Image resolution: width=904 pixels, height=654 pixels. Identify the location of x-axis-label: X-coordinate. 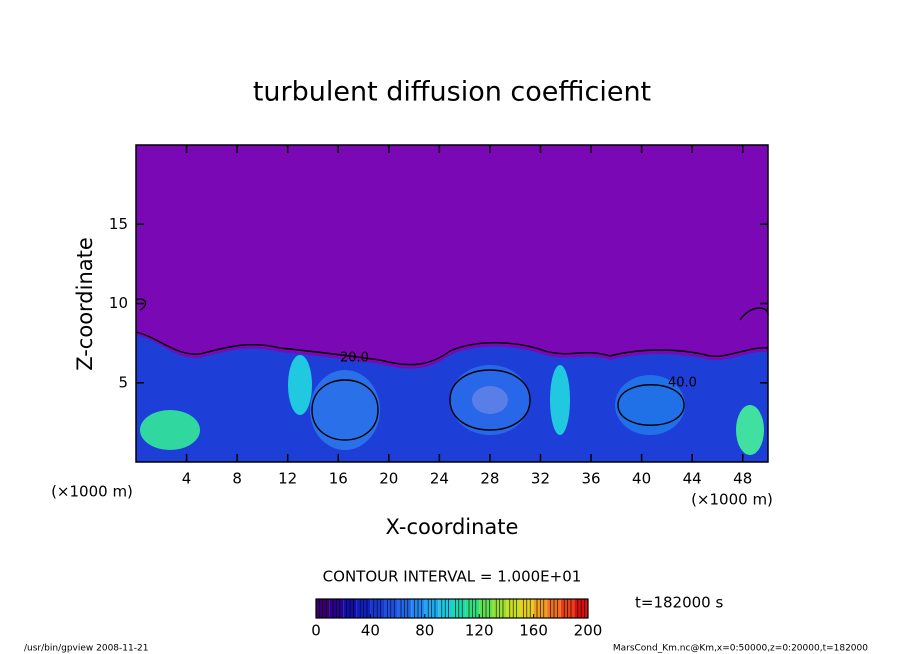
(452, 527).